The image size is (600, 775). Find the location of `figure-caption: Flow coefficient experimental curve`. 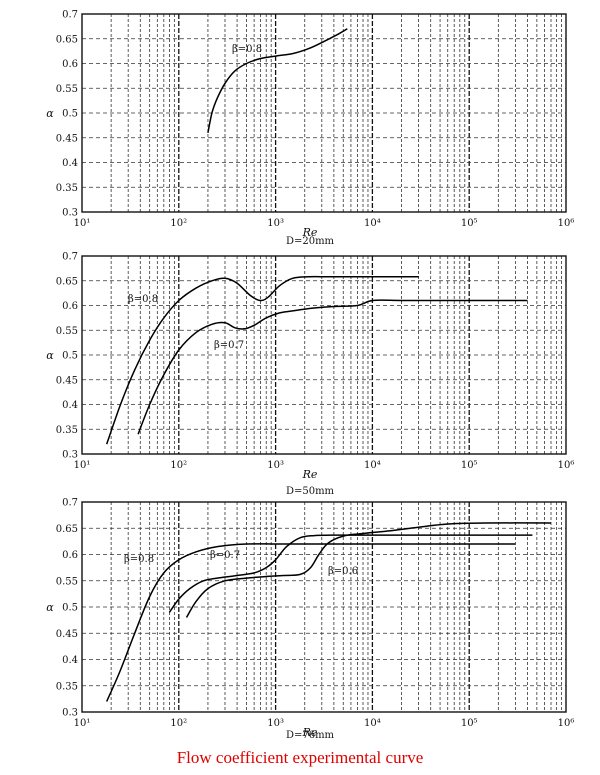

figure-caption: Flow coefficient experimental curve is located at coordinates (300, 757).